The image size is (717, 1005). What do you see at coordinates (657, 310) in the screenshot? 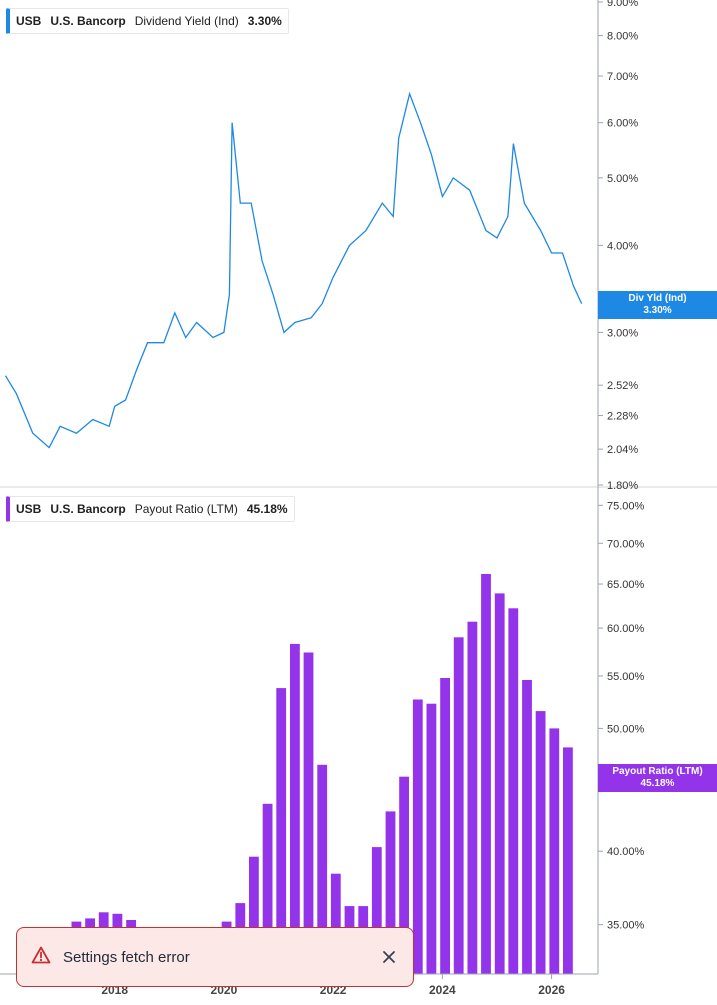
I see `tag-value: 3.30%` at bounding box center [657, 310].